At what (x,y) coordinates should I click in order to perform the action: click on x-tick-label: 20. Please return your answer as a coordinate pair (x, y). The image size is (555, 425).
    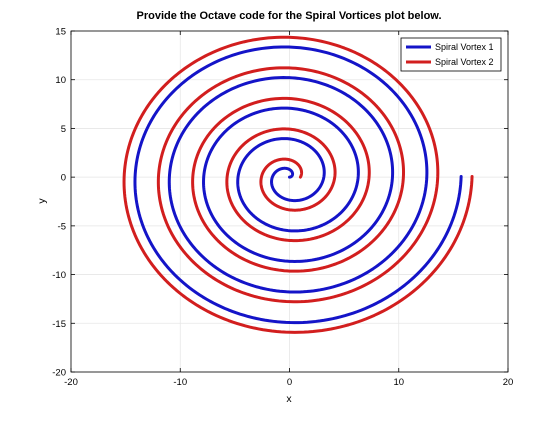
    Looking at the image, I should click on (508, 382).